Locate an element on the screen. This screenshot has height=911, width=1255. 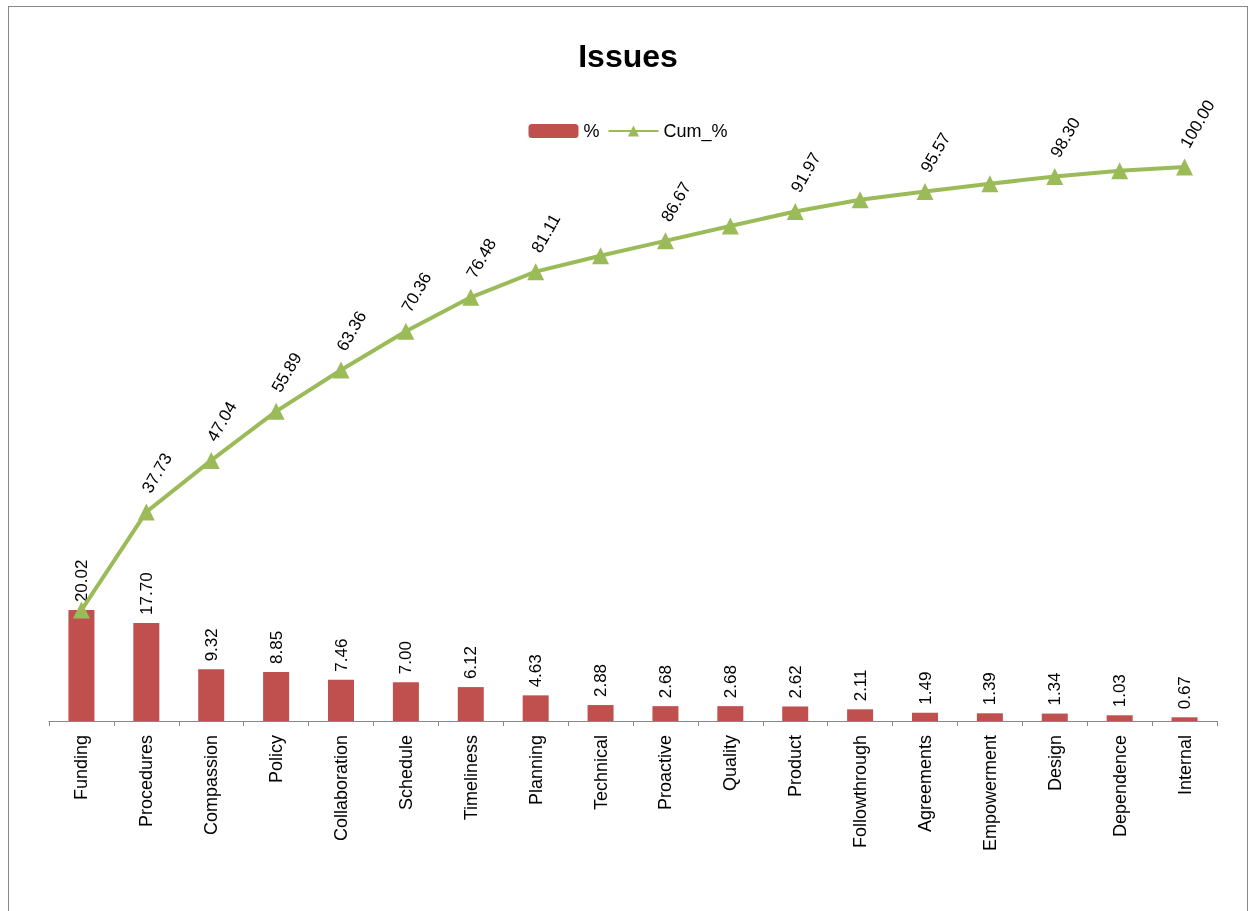
data-label: 9.32 is located at coordinates (211, 645).